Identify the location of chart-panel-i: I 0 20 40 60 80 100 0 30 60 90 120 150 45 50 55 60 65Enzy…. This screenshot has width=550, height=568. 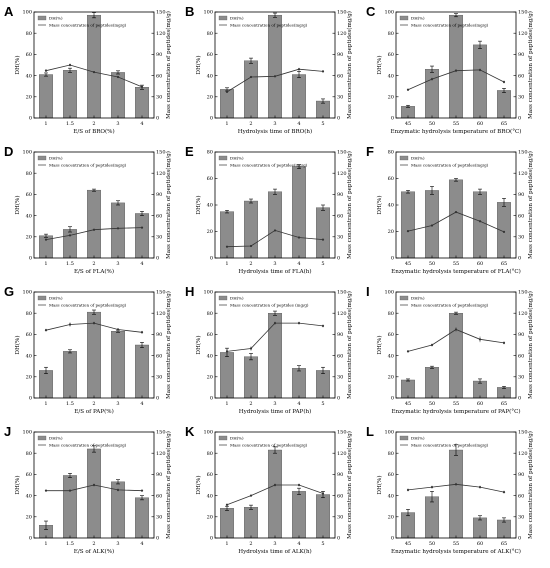
(450, 349).